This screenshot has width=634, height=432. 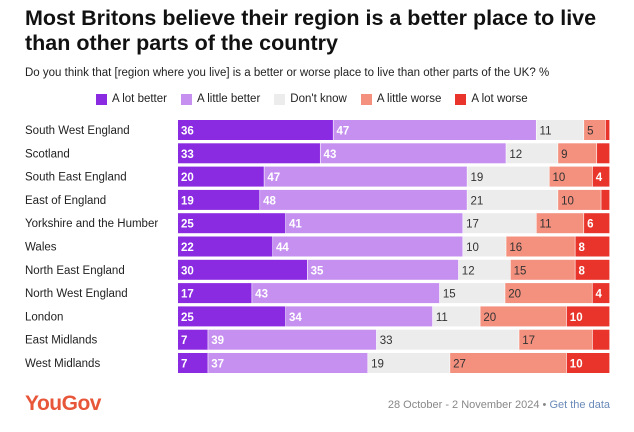 I want to click on survey-dates: 28 October - 2 November 2024 •, so click(x=468, y=405).